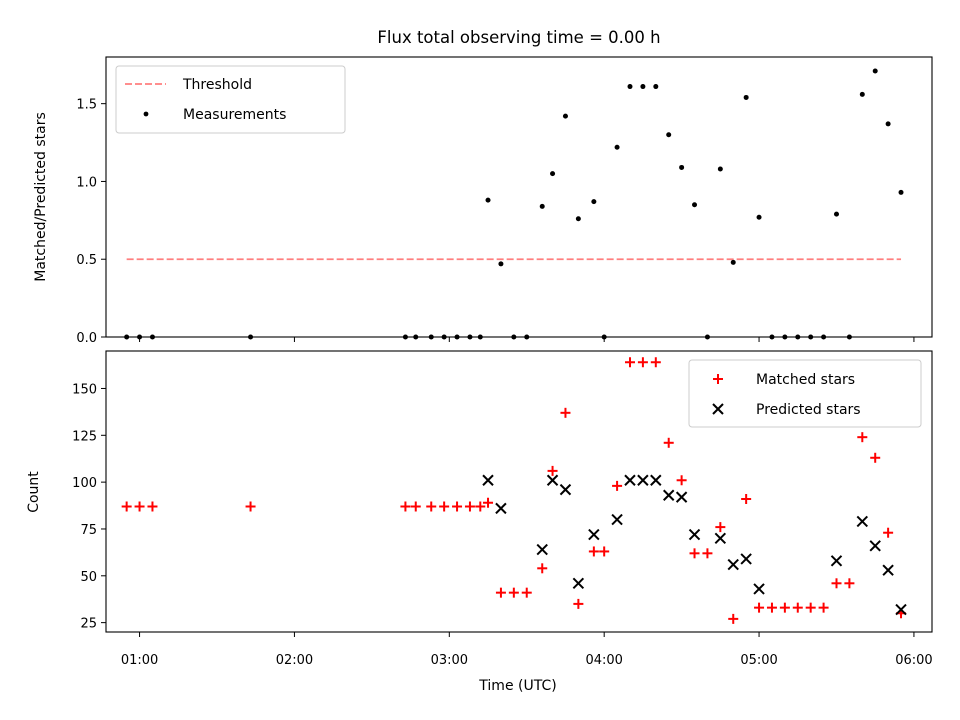  What do you see at coordinates (91, 222) in the screenshot?
I see `top-y-ticks: 0.0 0.5 1.0 1.5` at bounding box center [91, 222].